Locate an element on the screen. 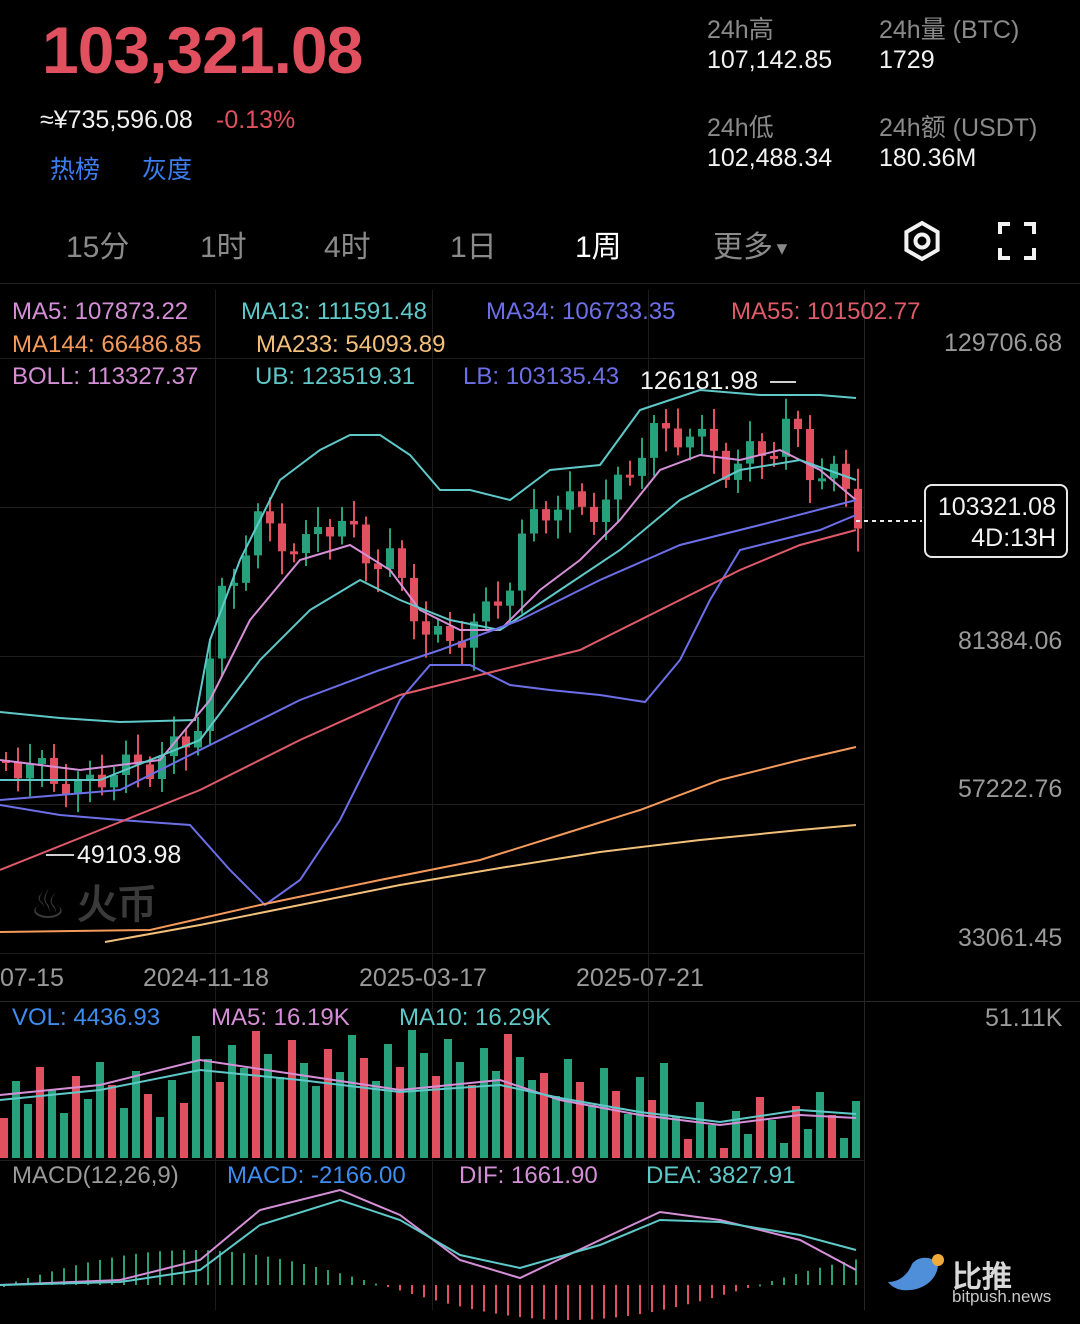 The image size is (1080, 1324). cny-price: ≈¥735,596.08 is located at coordinates (116, 120).